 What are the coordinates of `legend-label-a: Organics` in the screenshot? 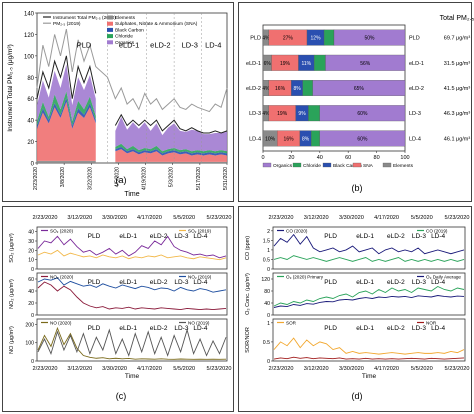 It's located at (125, 43).